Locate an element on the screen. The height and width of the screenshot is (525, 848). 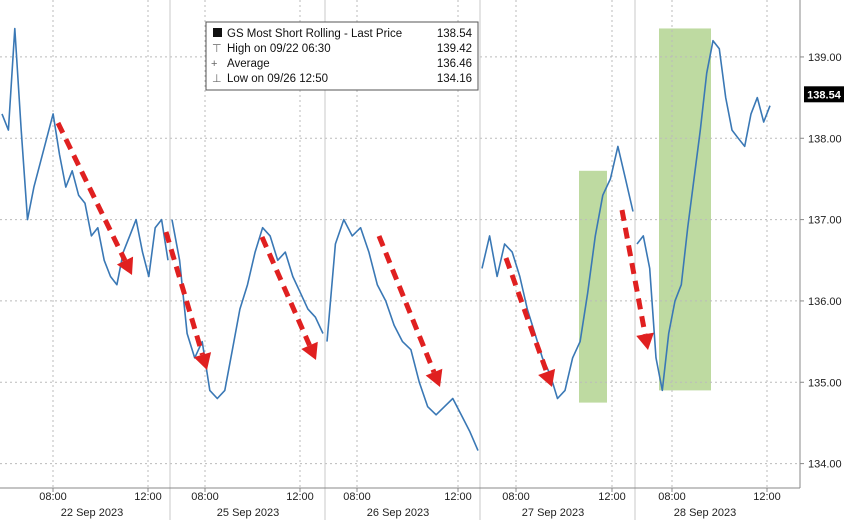
legend-row-label: GS Most Short Rolling - Last Price is located at coordinates (314, 34).